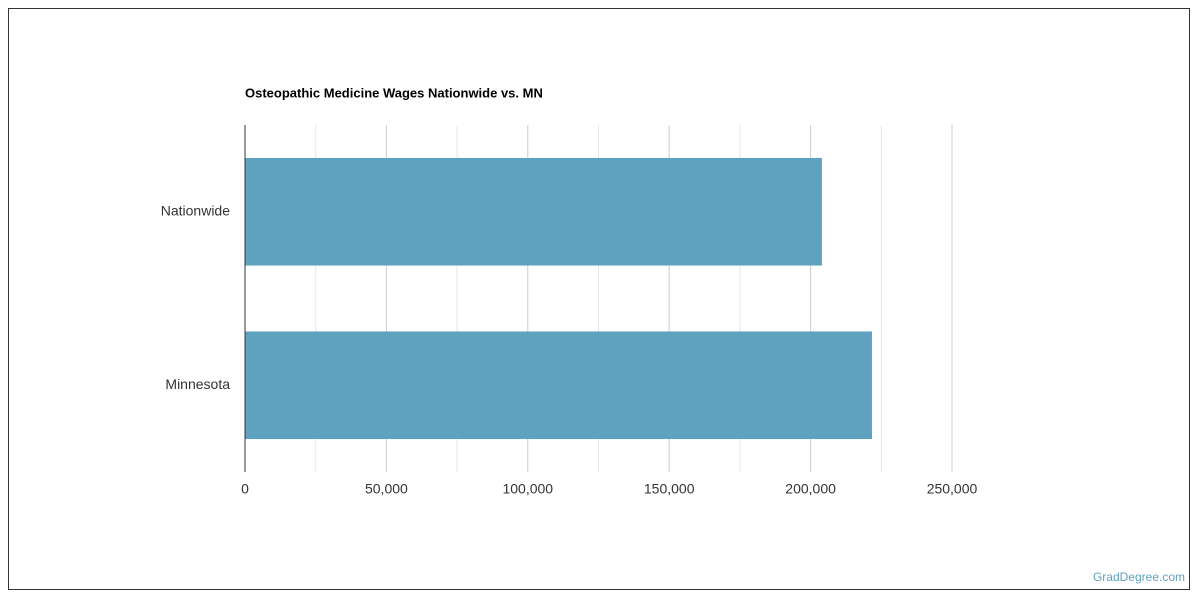 The height and width of the screenshot is (600, 1200). What do you see at coordinates (197, 384) in the screenshot?
I see `y-tick-label: Minnesota` at bounding box center [197, 384].